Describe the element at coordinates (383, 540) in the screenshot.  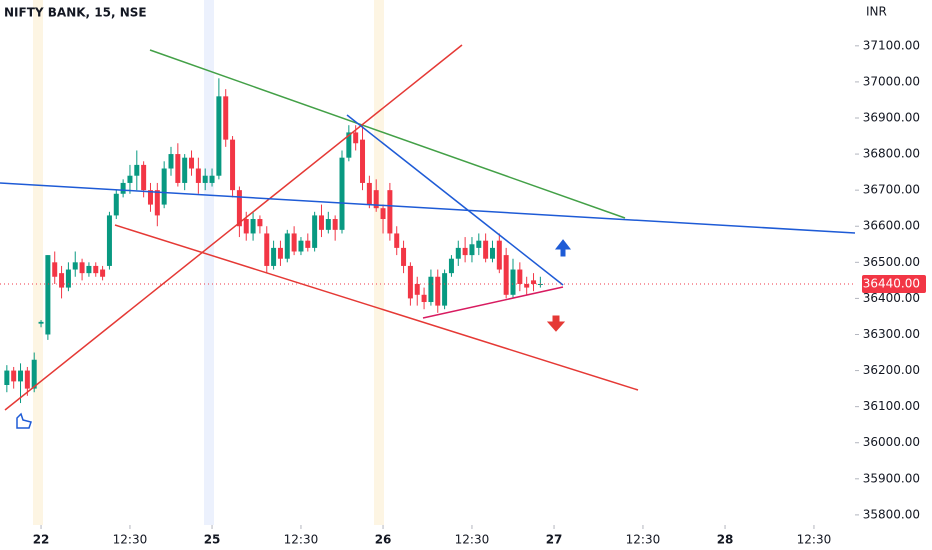
I see `x-tick-label: 26` at that location.